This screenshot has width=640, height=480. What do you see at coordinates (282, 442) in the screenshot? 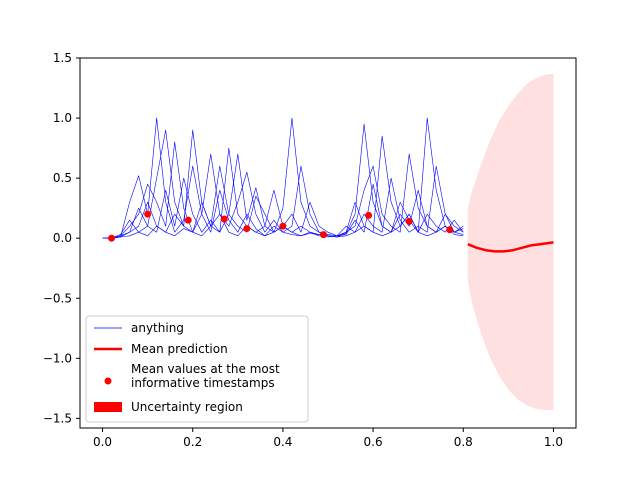
I see `x-tick-label: 0.4` at bounding box center [282, 442].